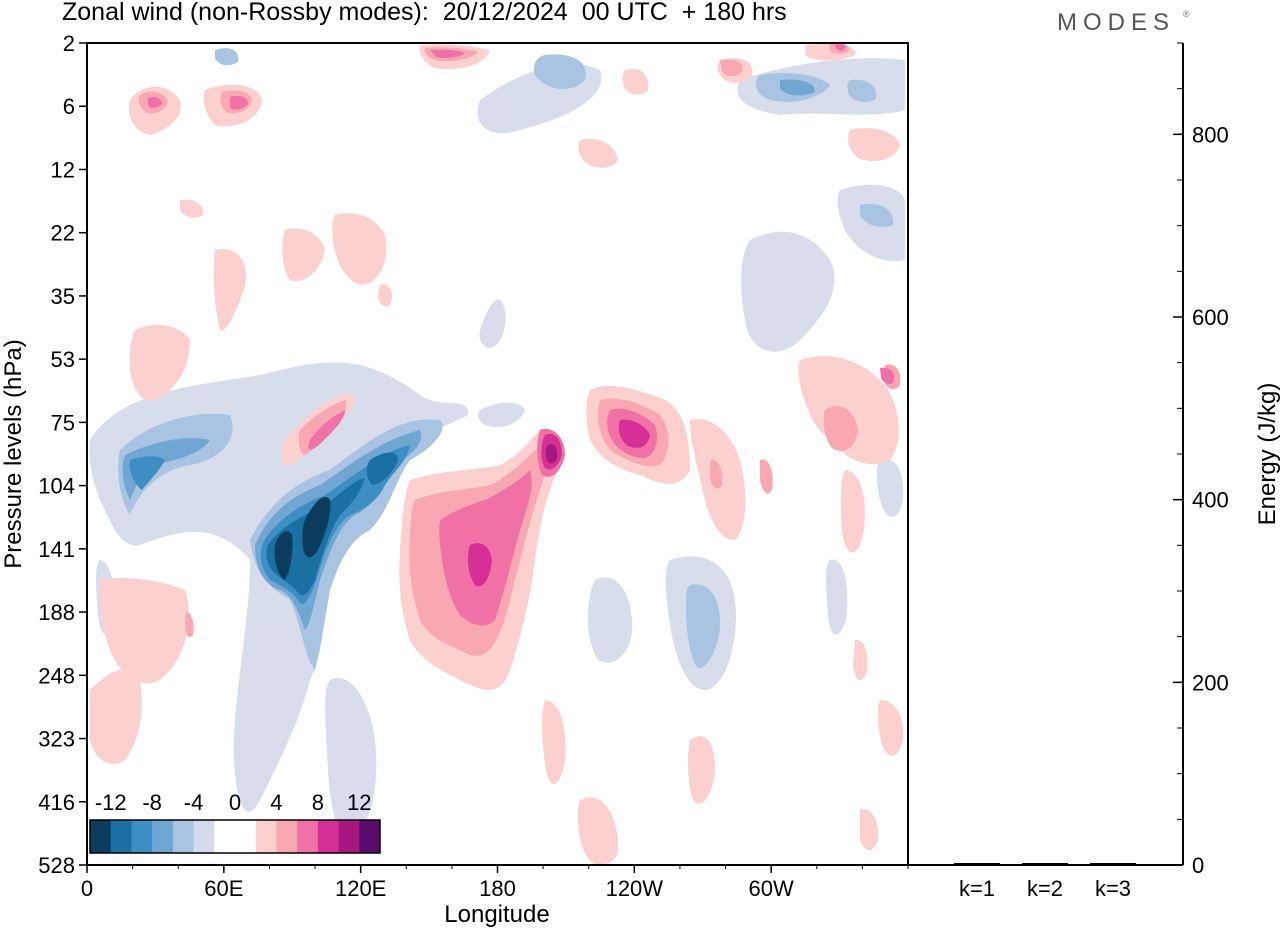 The image size is (1280, 930). I want to click on y-tick-label: 12, so click(63, 169).